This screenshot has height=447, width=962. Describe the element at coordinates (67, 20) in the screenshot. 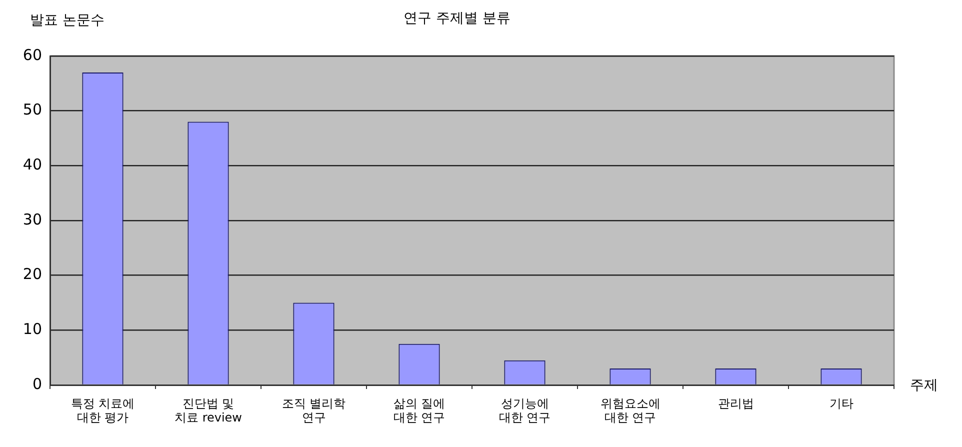

I see `y-axis-title: 발표 논문수` at that location.